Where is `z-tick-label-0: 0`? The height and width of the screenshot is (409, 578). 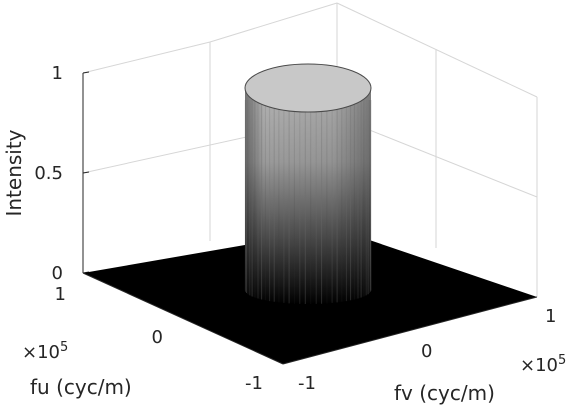 z-tick-label-0: 0 is located at coordinates (57, 273).